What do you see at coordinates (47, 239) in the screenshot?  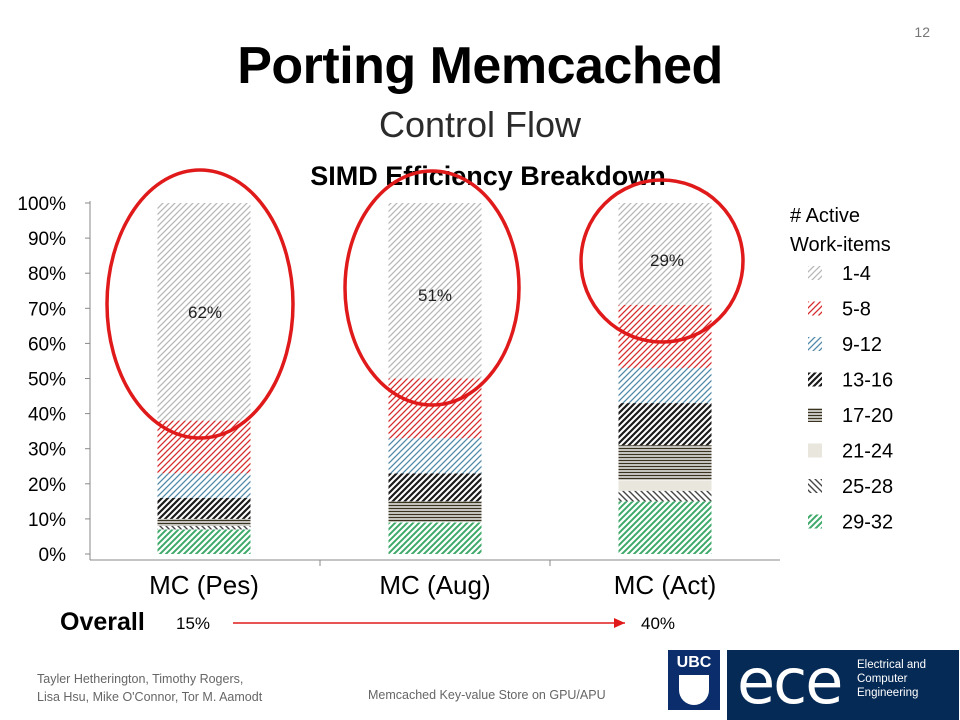 I see `y-tick-label: 90%` at bounding box center [47, 239].